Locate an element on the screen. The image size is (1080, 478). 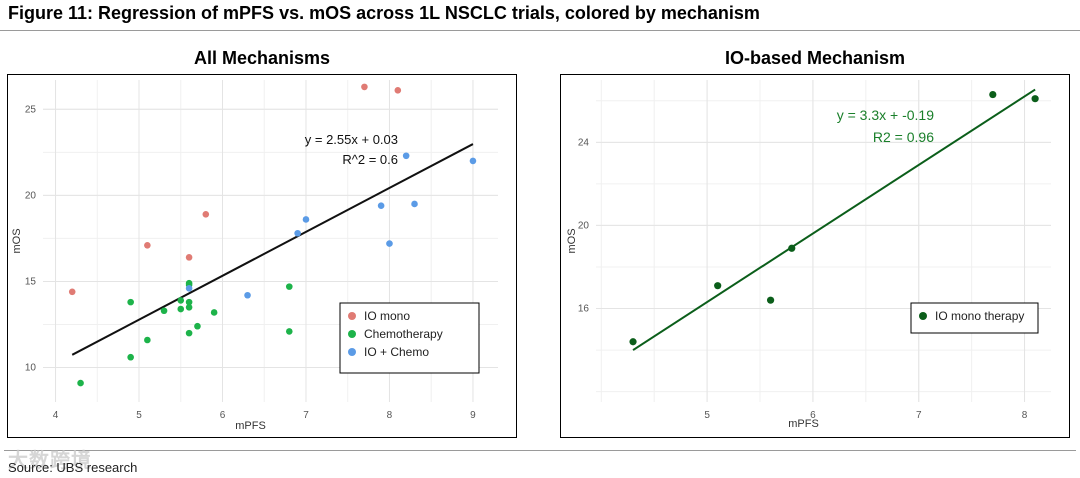
r-squared-label: R^2 = 0.6 is located at coordinates (370, 159).